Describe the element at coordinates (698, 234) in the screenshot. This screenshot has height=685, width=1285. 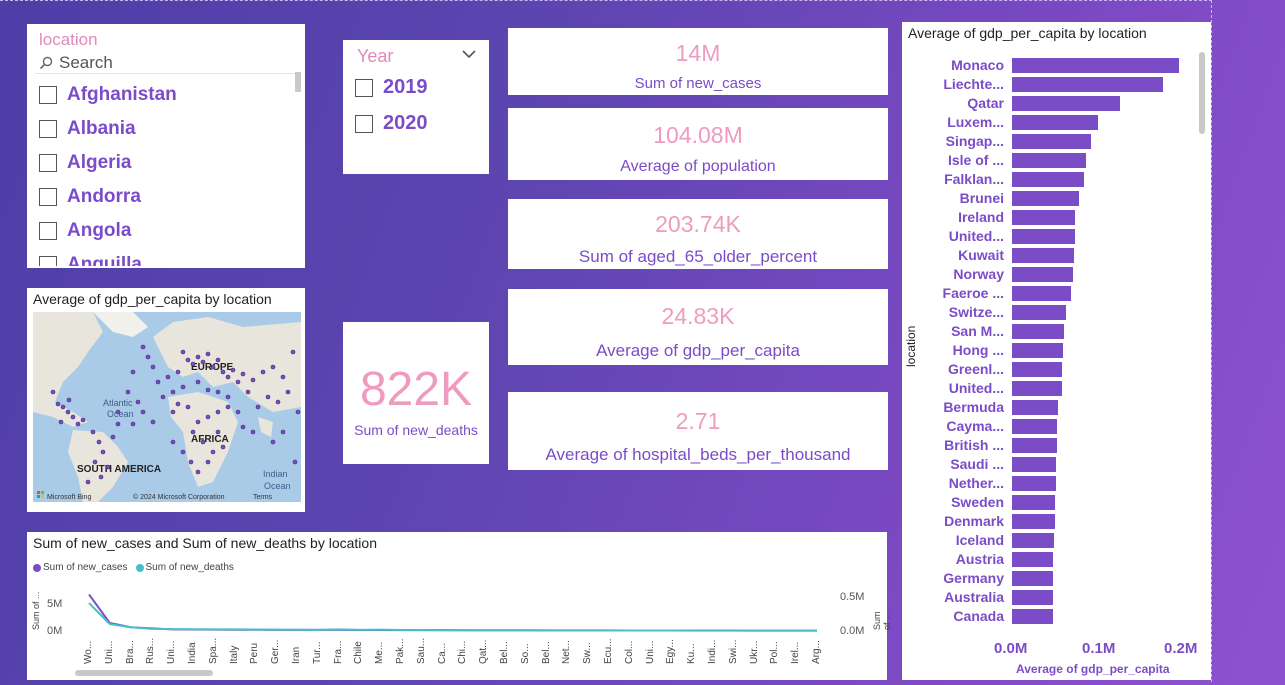
I see `kpi-aged: 203.74K Sum of aged_65_older_percent` at that location.